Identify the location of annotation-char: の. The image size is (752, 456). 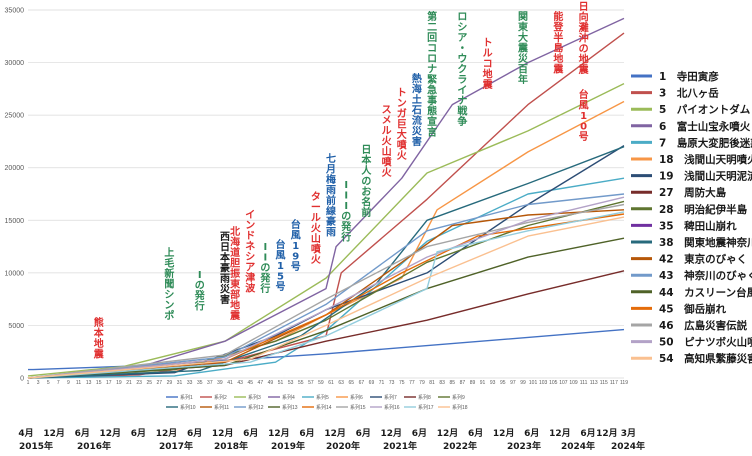
(265, 268).